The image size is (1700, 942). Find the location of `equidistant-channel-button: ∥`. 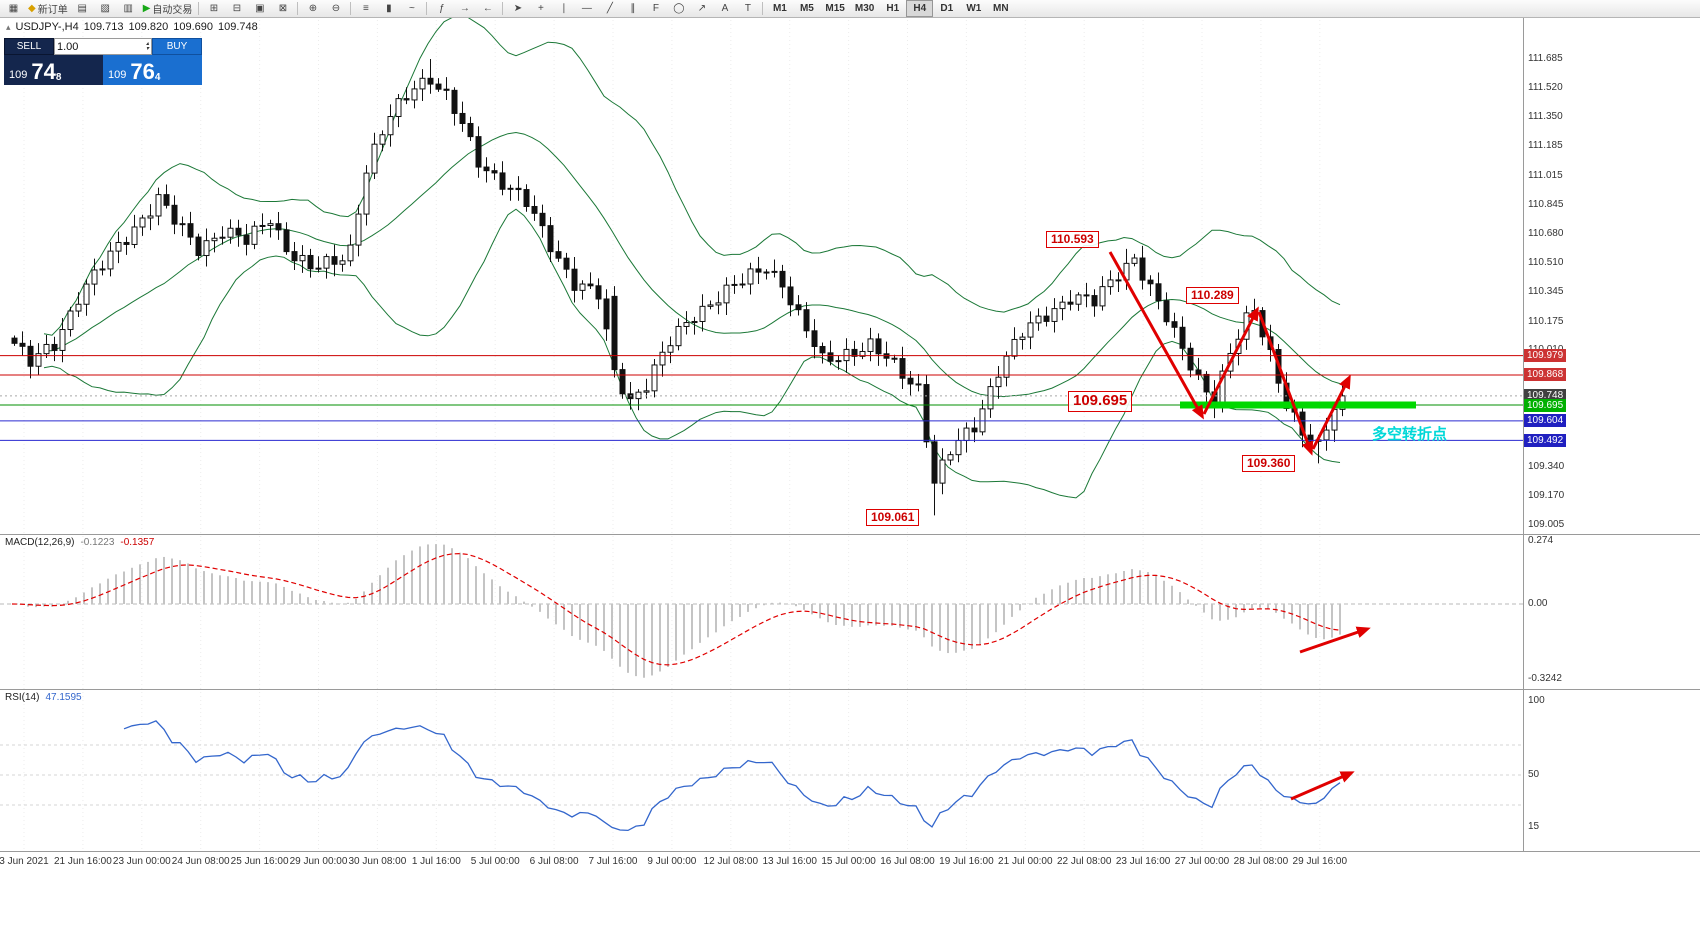

equidistant-channel-button: ∥ is located at coordinates (632, 8).